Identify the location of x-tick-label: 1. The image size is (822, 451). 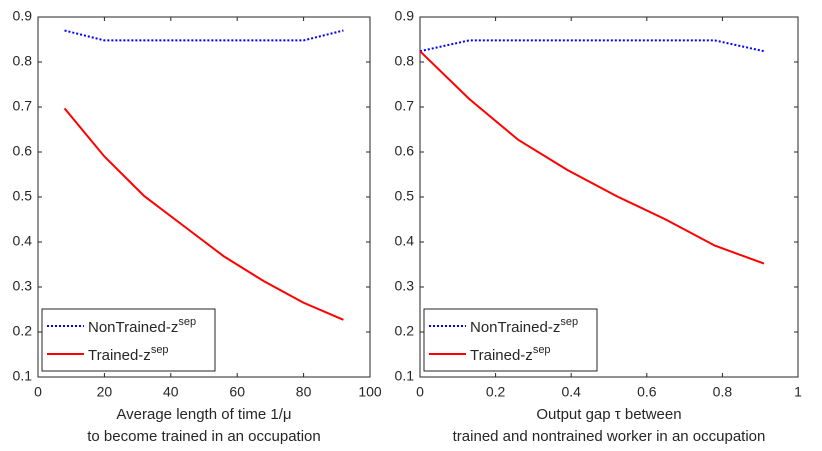
(798, 392).